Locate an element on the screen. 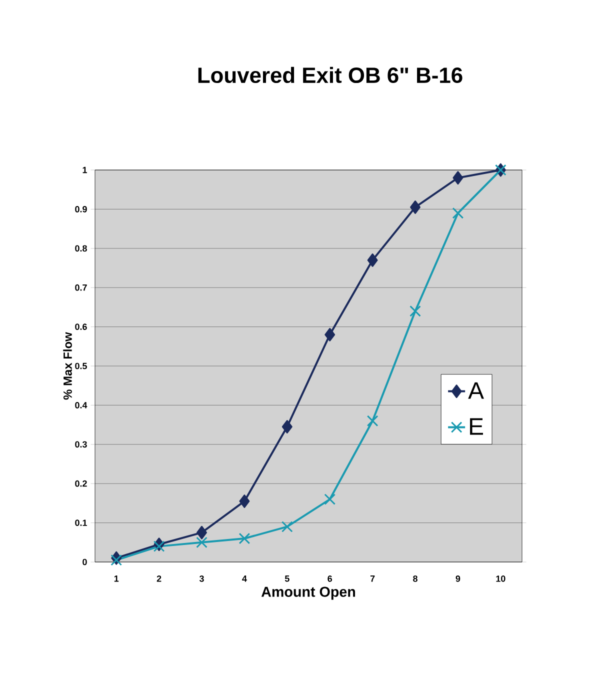  y-tick-label: 0.6 is located at coordinates (81, 327).